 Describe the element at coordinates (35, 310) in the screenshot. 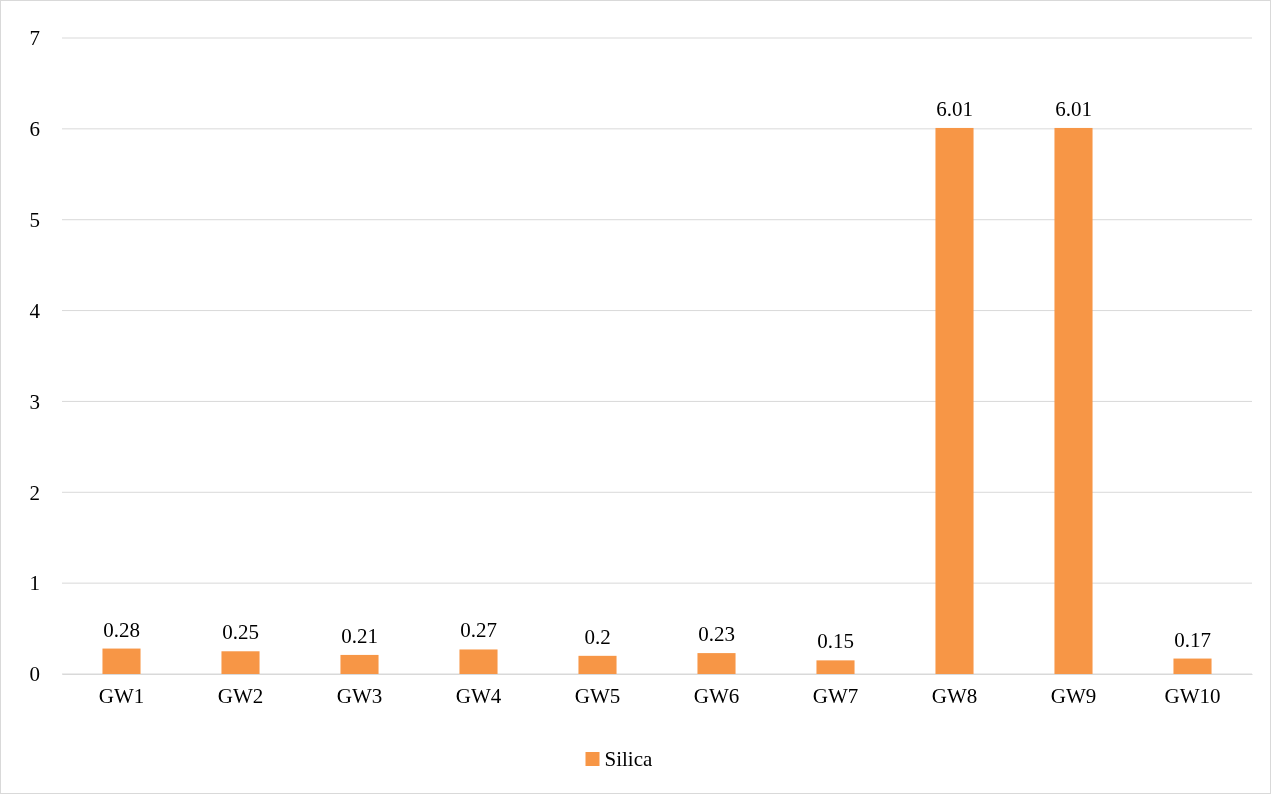

I see `y-tick-label: 4` at that location.